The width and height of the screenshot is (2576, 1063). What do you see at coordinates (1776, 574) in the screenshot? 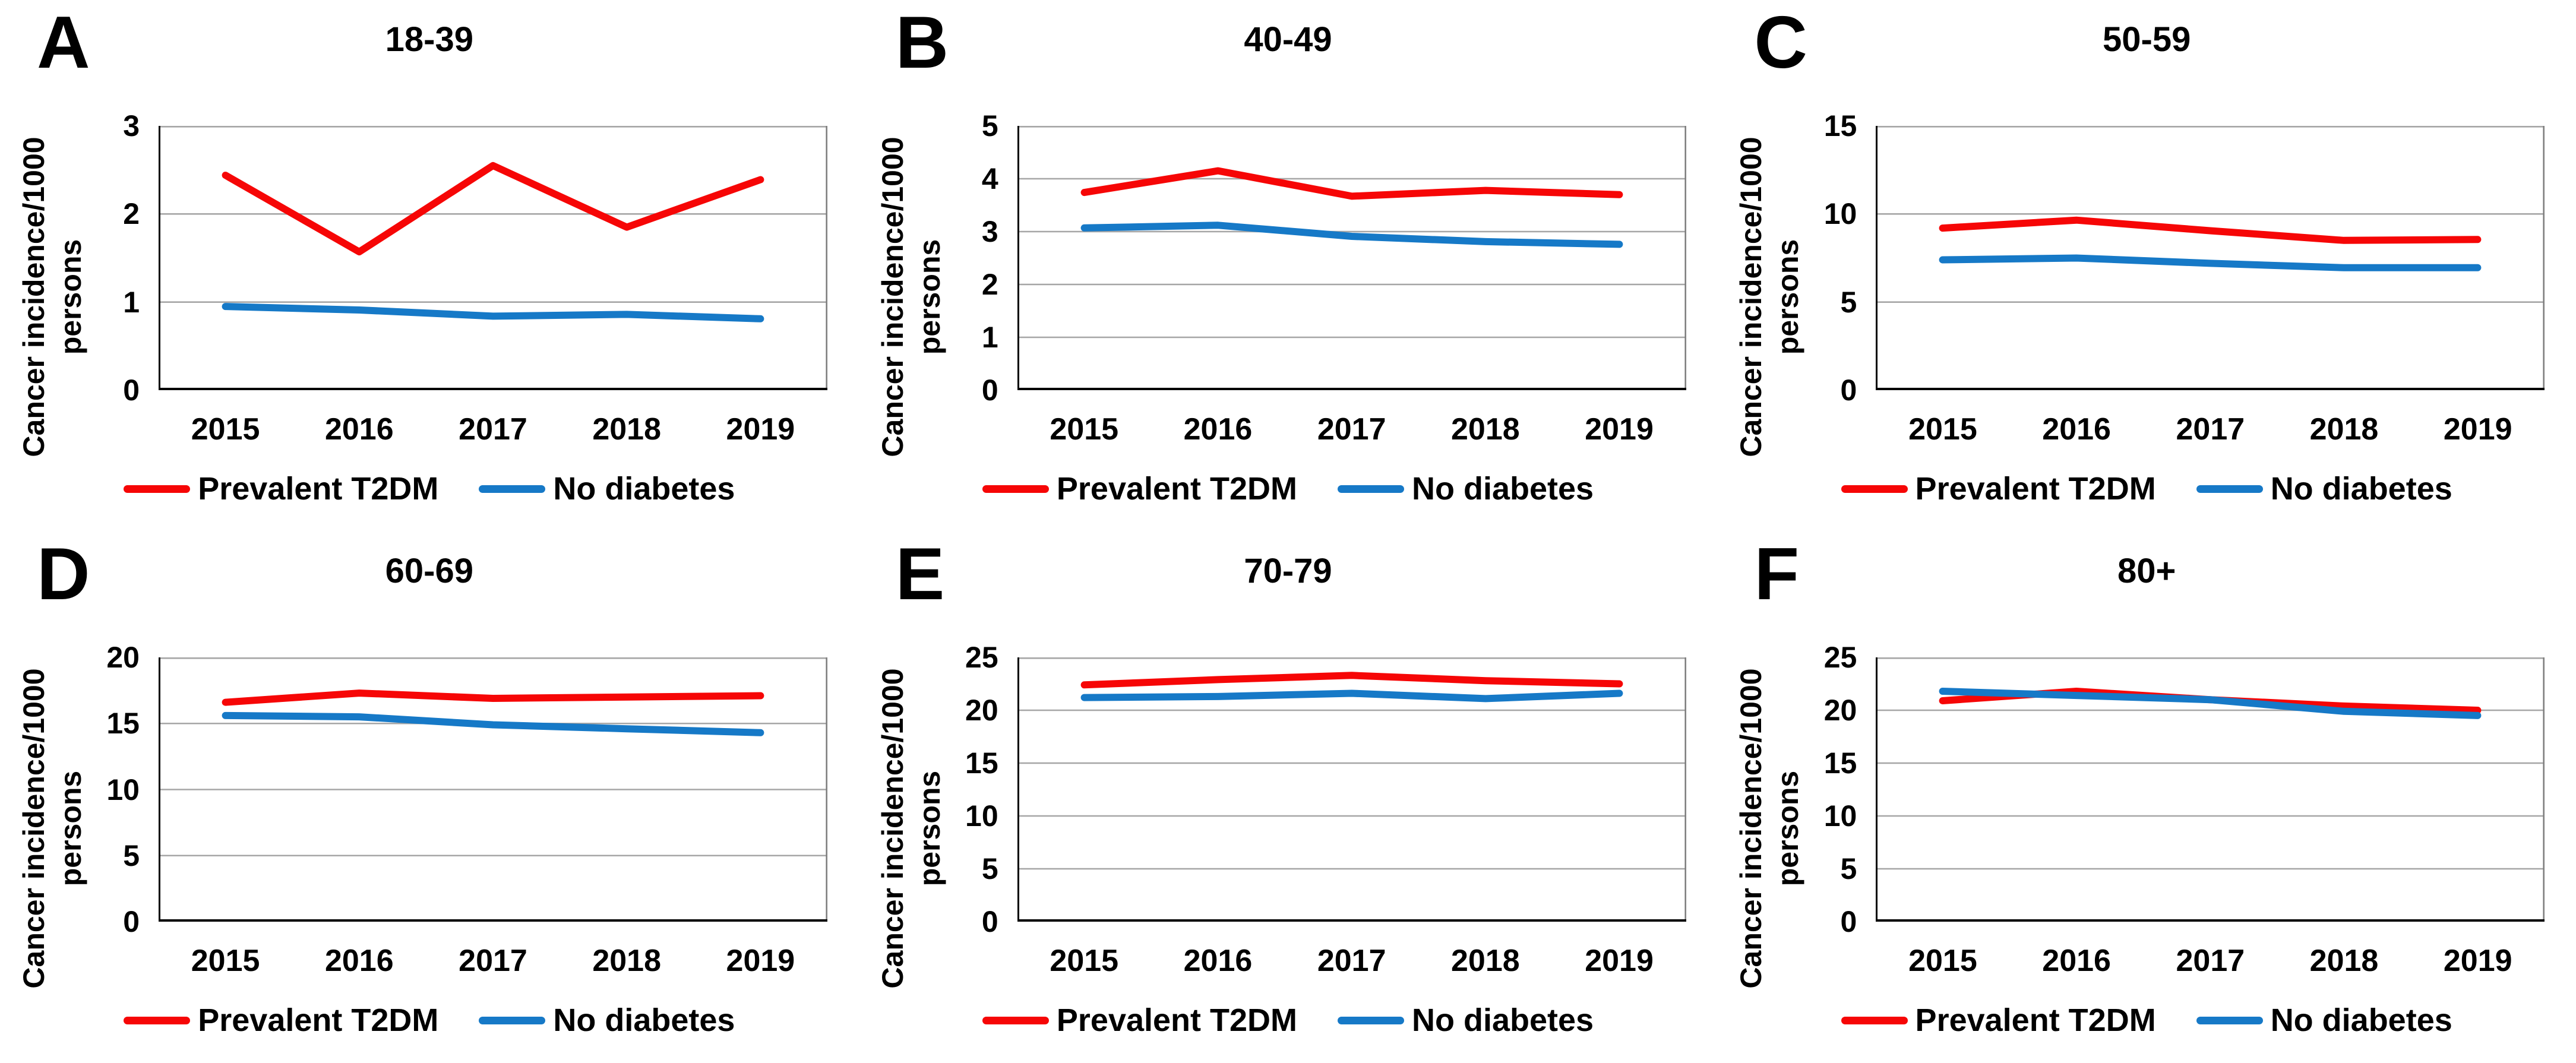
I see `panel-letter: F` at bounding box center [1776, 574].